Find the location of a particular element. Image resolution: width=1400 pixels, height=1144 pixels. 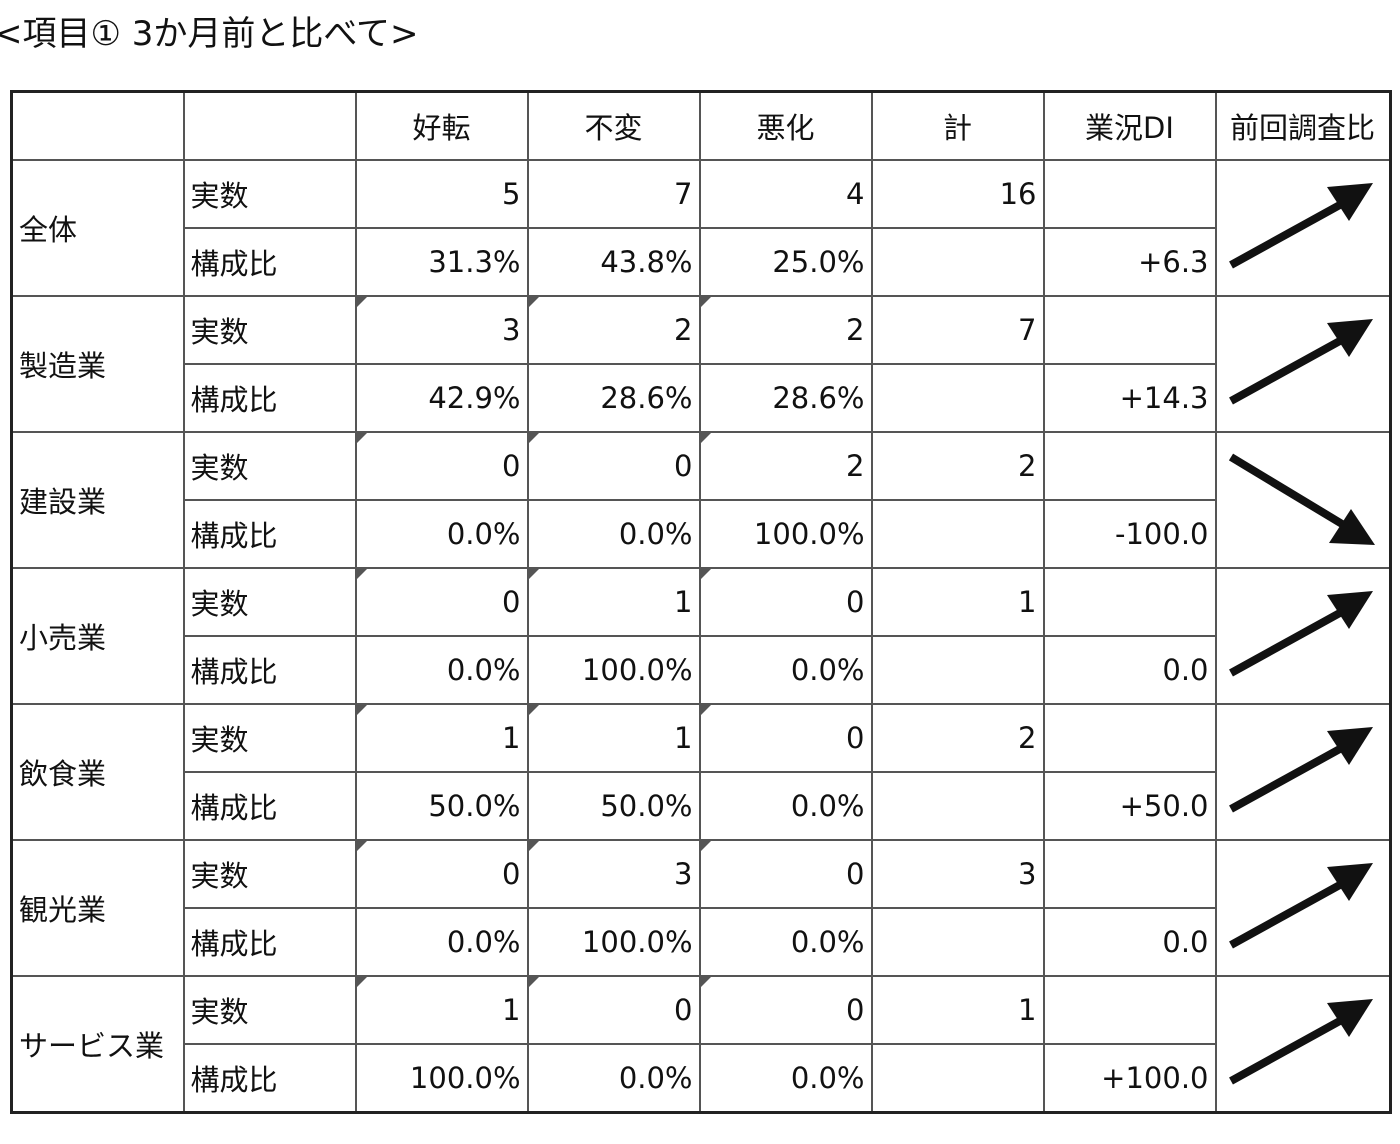

business-di-value: +14.3 is located at coordinates (1129, 397).